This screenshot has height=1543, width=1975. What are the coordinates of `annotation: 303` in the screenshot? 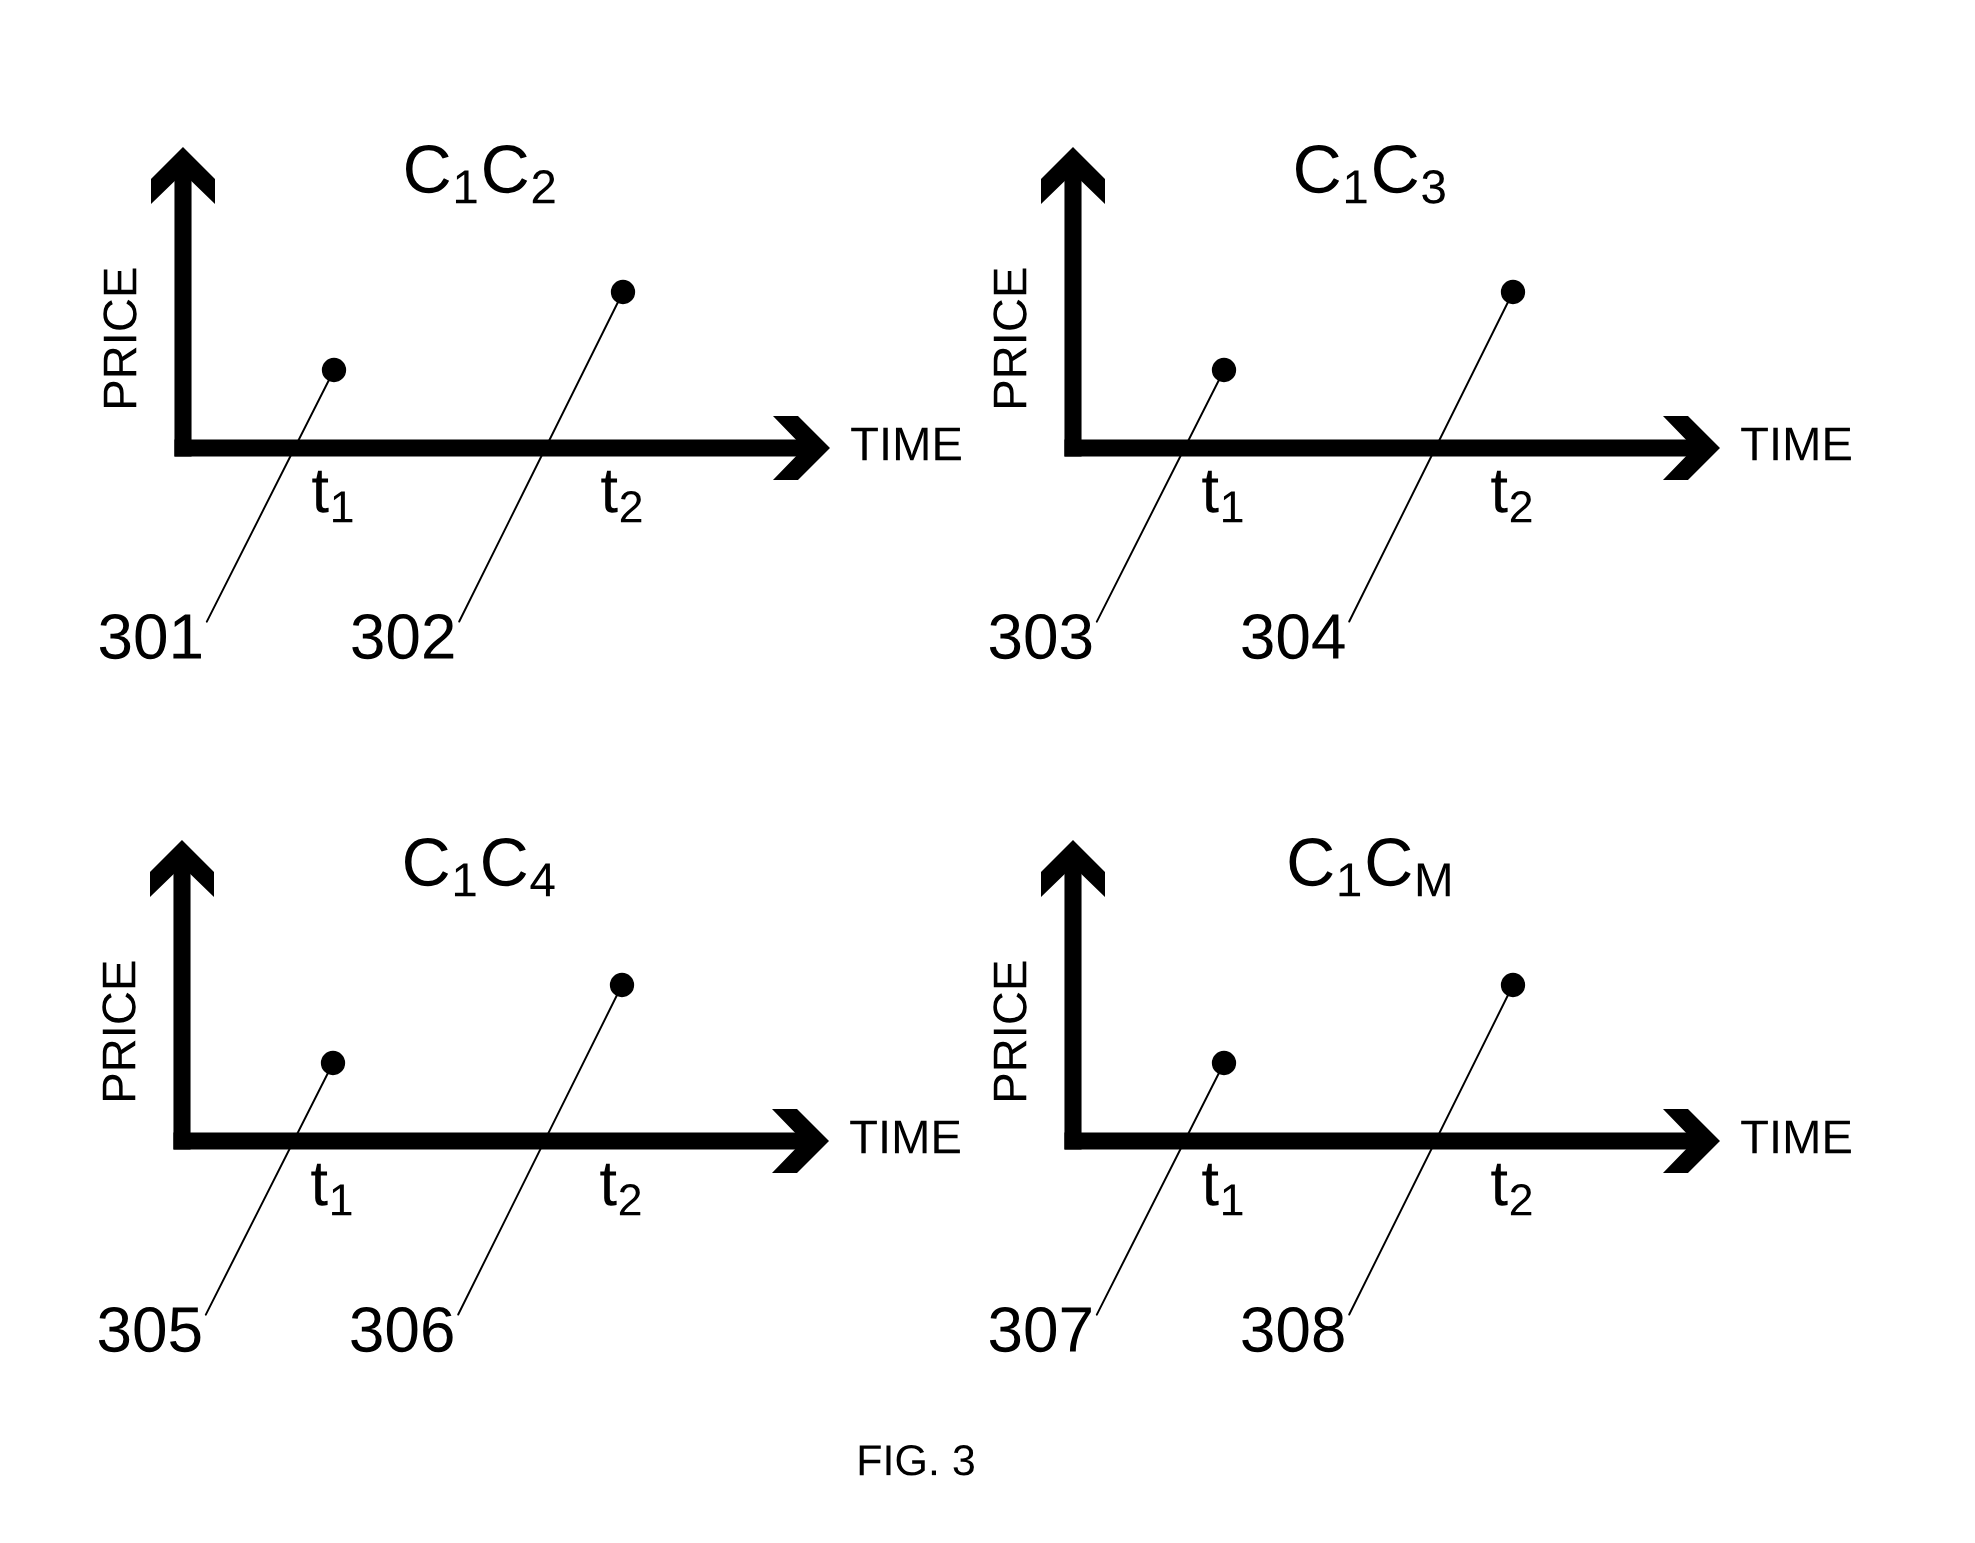 It's located at (1040, 636).